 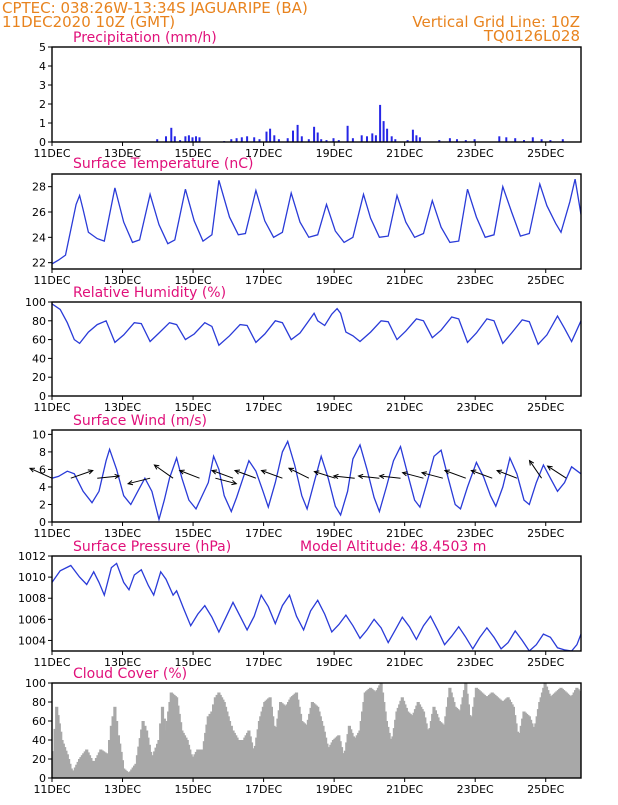 I want to click on header-datetime: 11DEC2020 10Z (GMT), so click(x=88, y=22).